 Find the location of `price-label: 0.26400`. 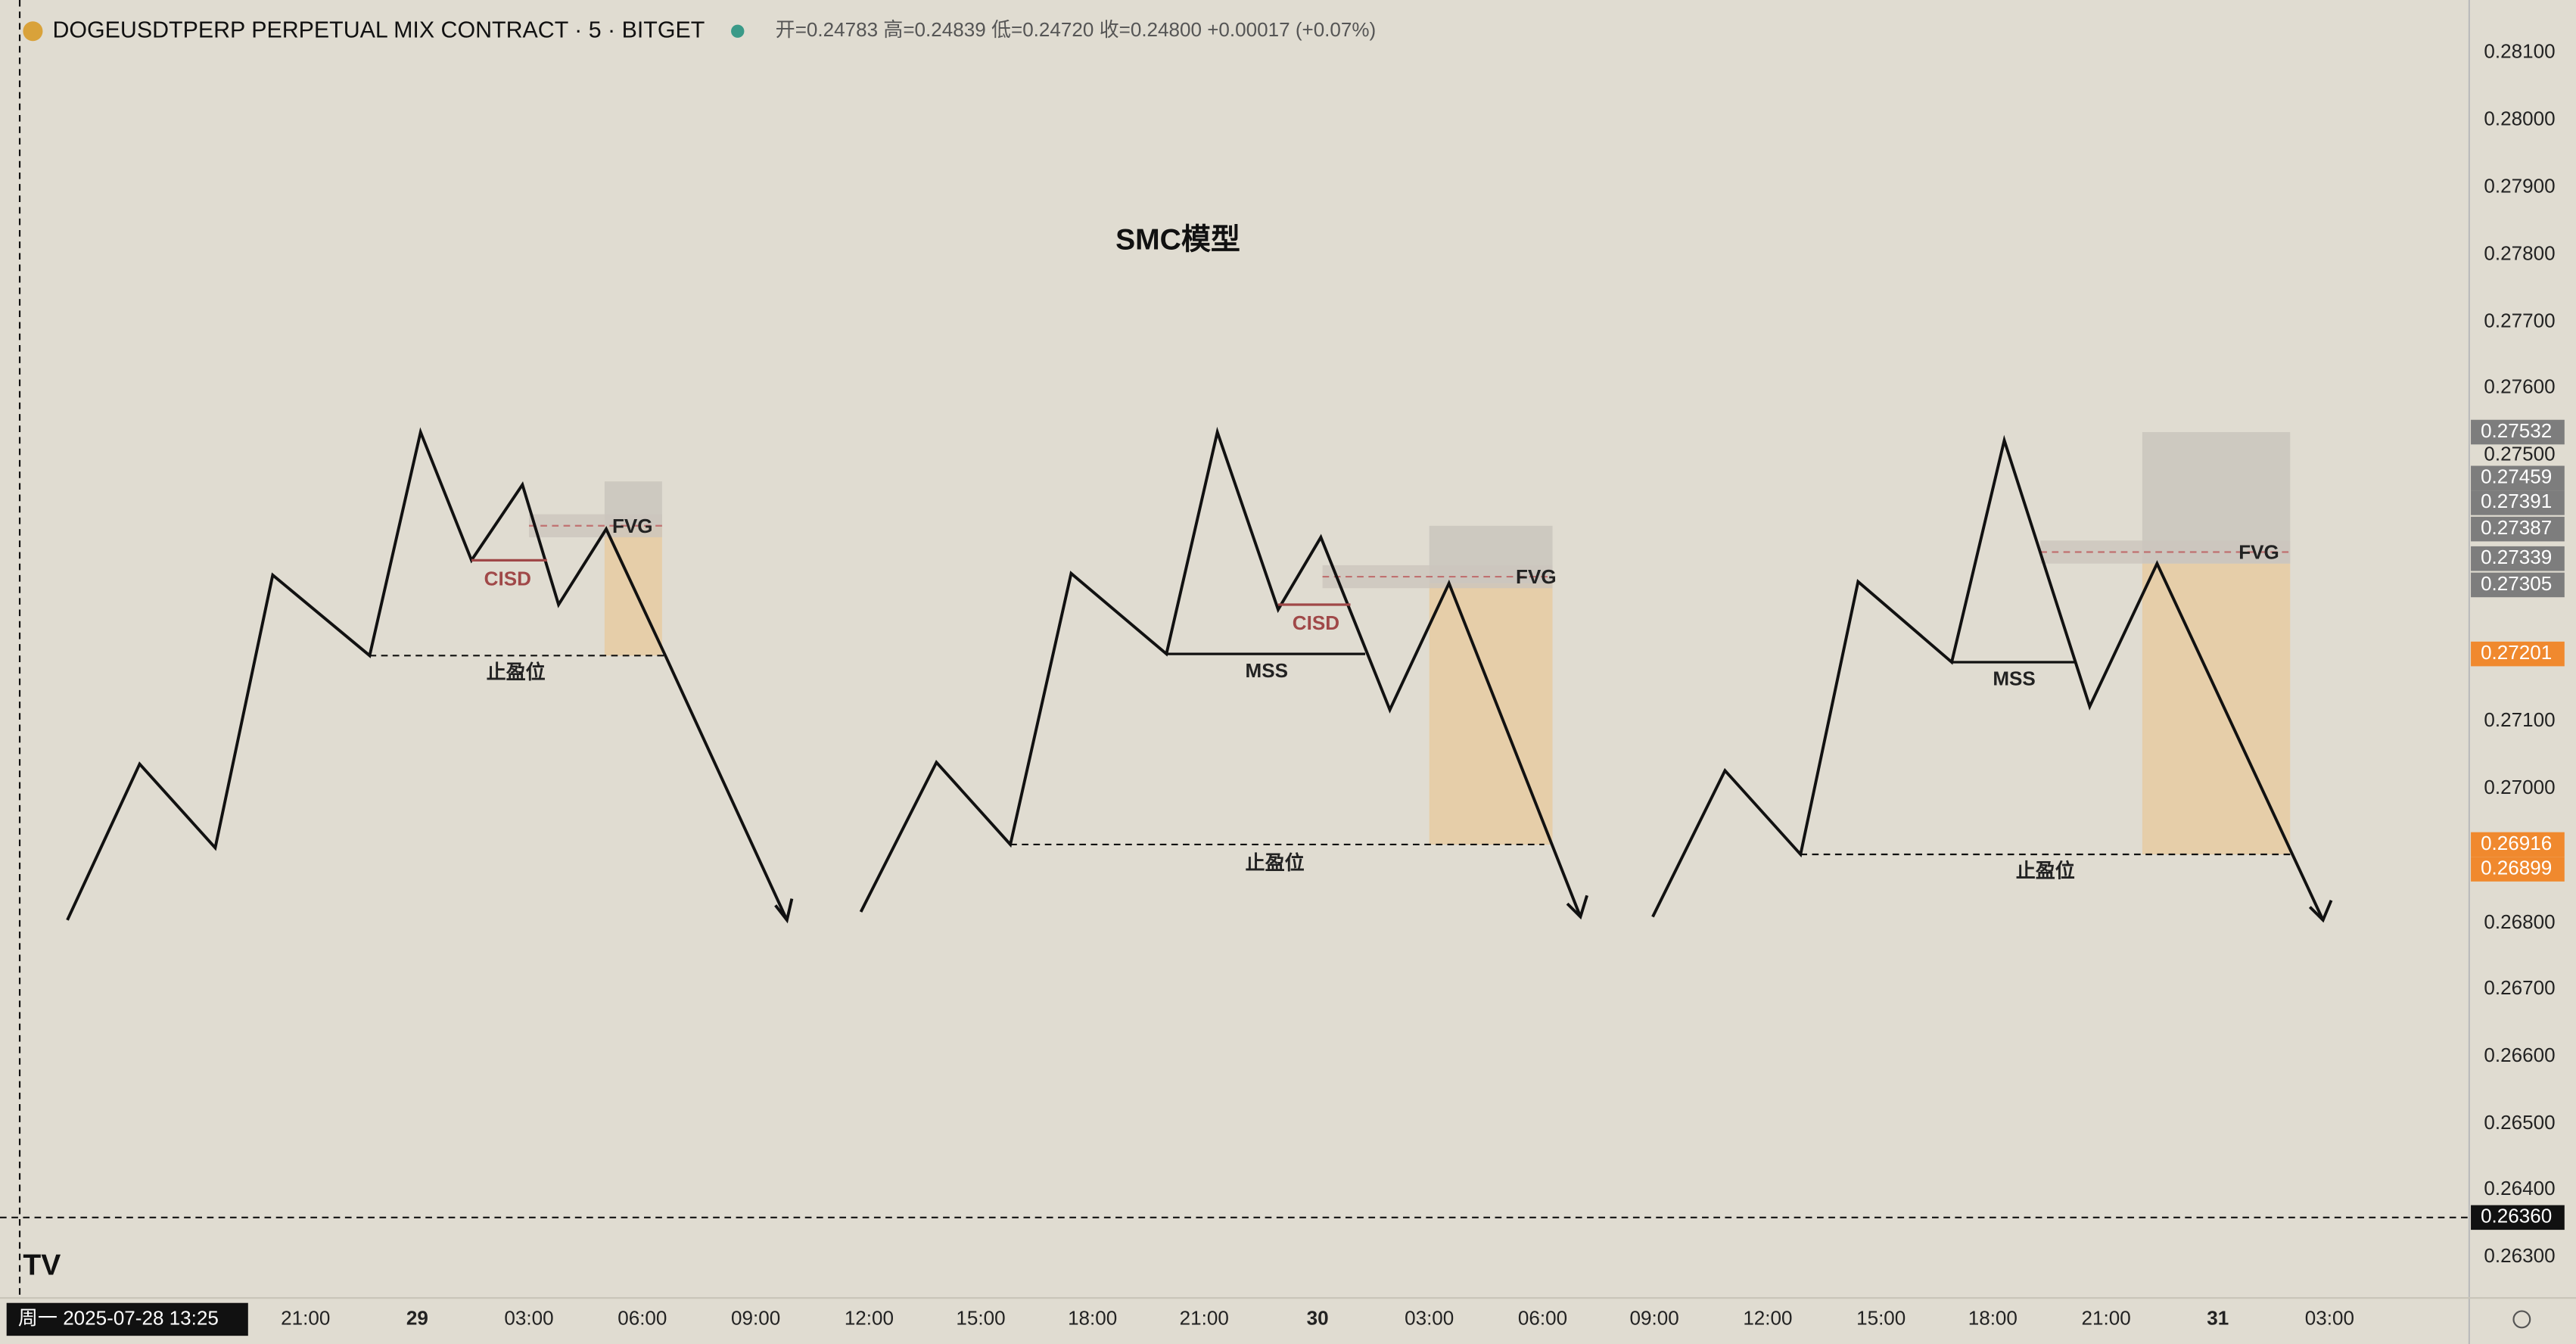

price-label: 0.26400 is located at coordinates (2519, 1188).